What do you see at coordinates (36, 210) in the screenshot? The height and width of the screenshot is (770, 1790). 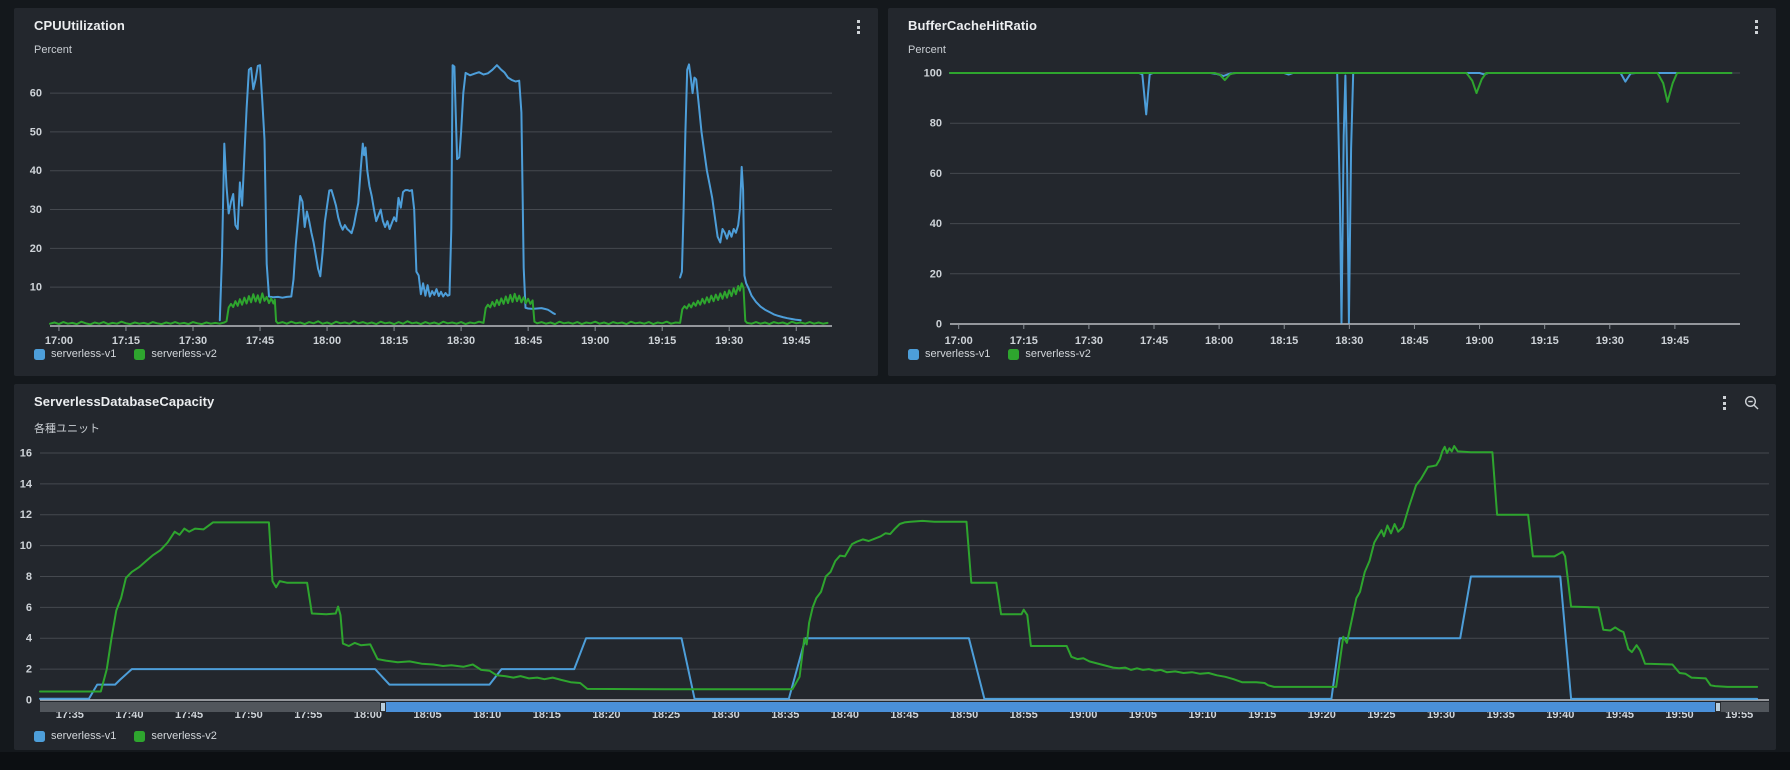 I see `svg-text: 30` at bounding box center [36, 210].